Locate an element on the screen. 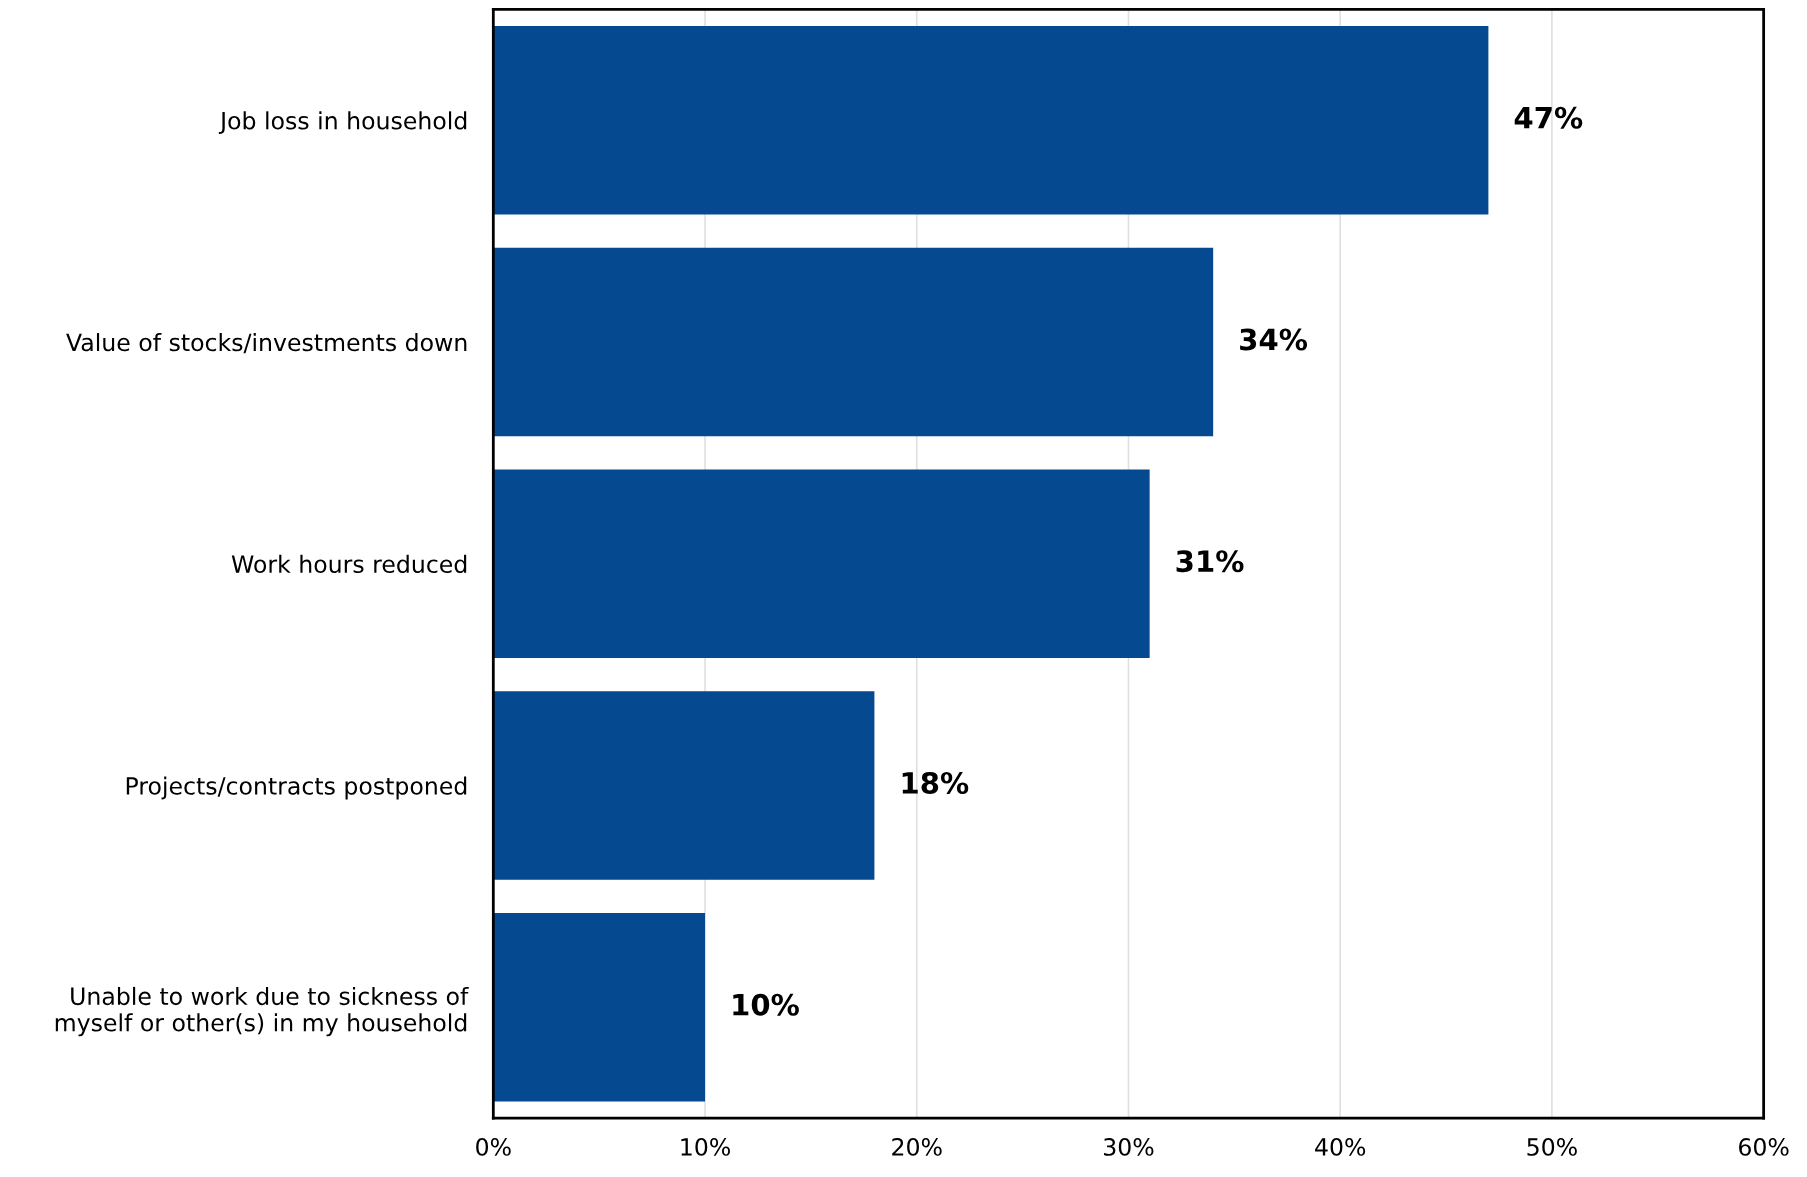  y-tick-label: Work hours reduced is located at coordinates (349, 564).